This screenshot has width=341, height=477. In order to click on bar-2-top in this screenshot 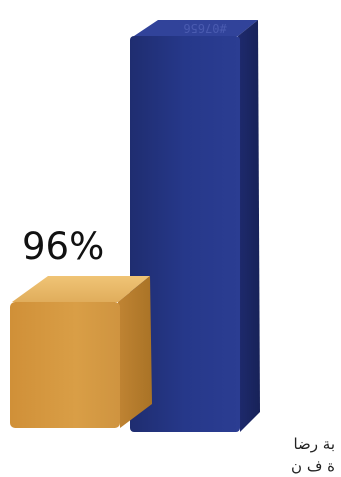, I will do `click(196, 28)`.